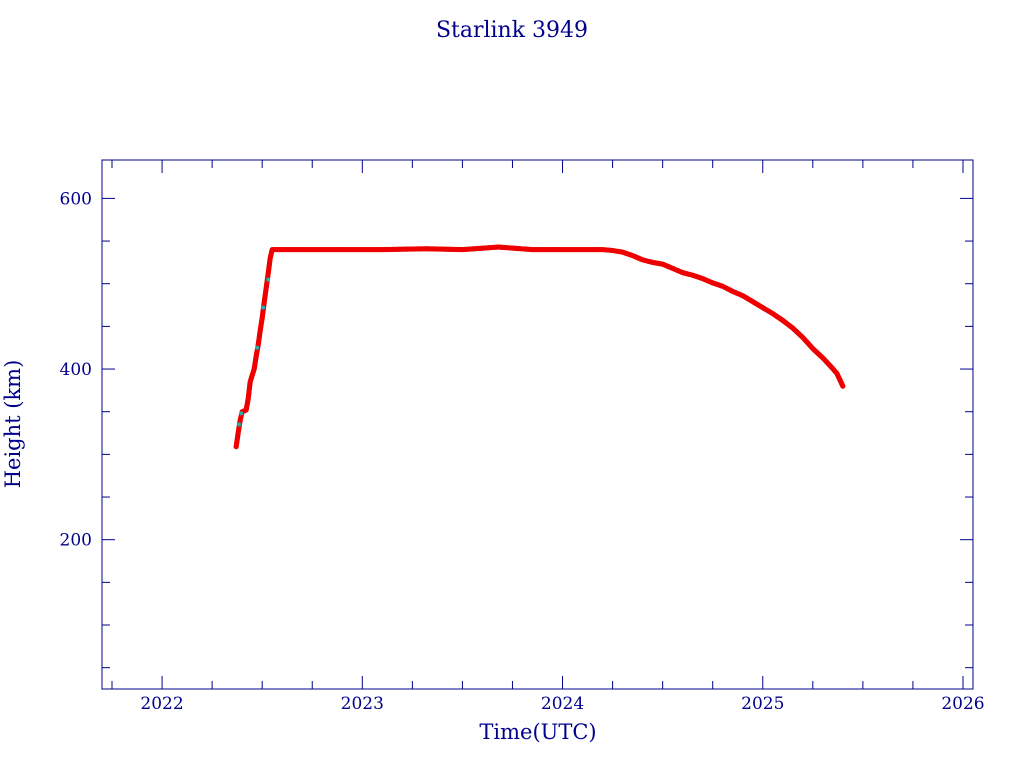 This screenshot has height=773, width=1024. Describe the element at coordinates (161, 704) in the screenshot. I see `x-tick-label: 2022` at that location.